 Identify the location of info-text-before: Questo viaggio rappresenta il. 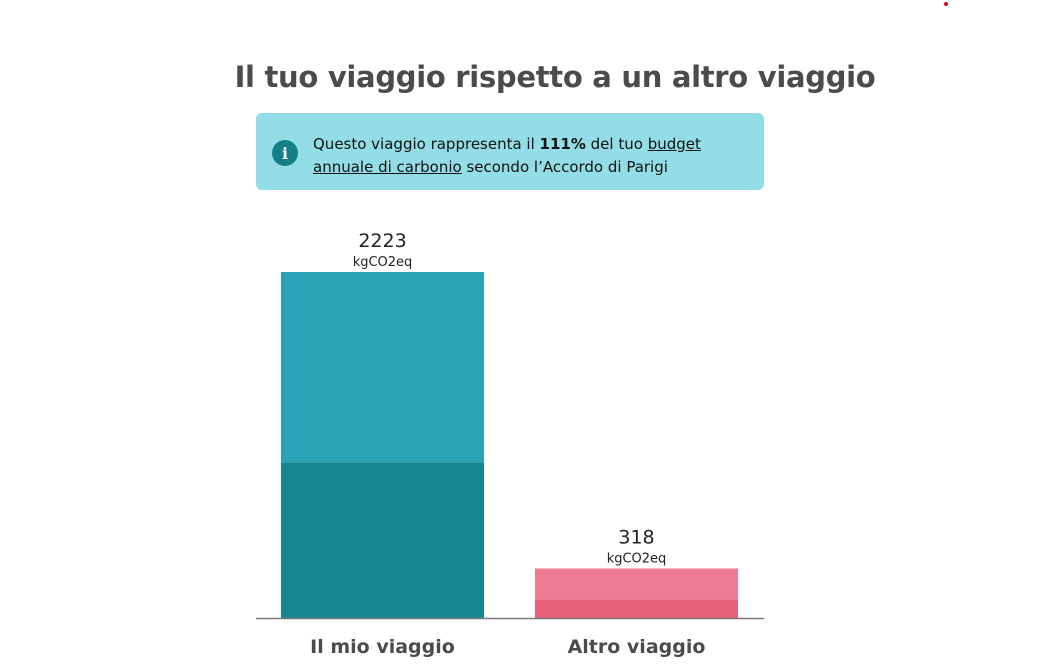
(426, 144).